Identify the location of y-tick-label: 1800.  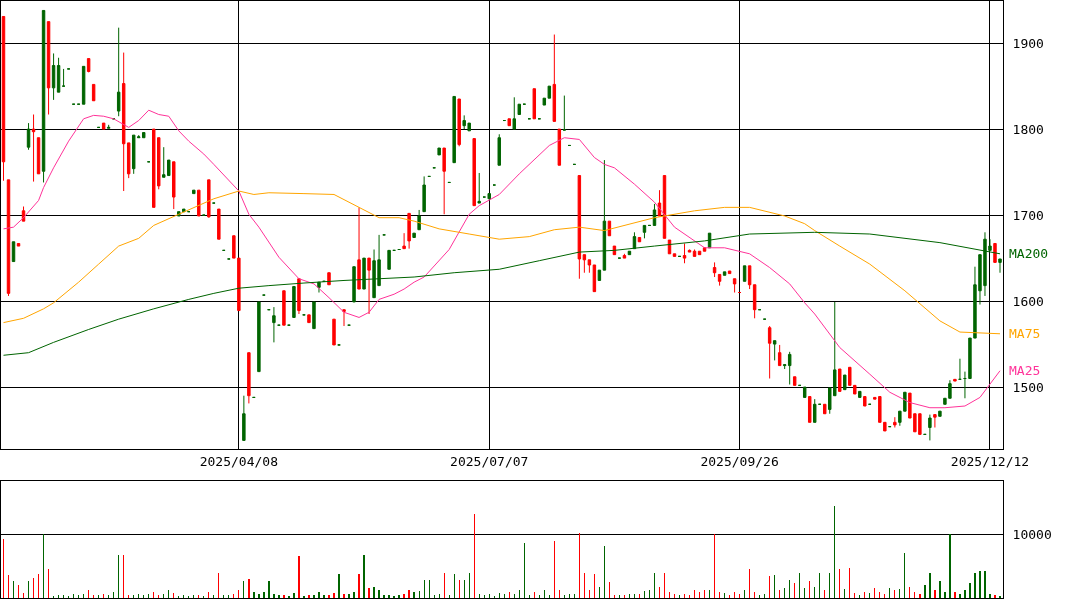
(1028, 129).